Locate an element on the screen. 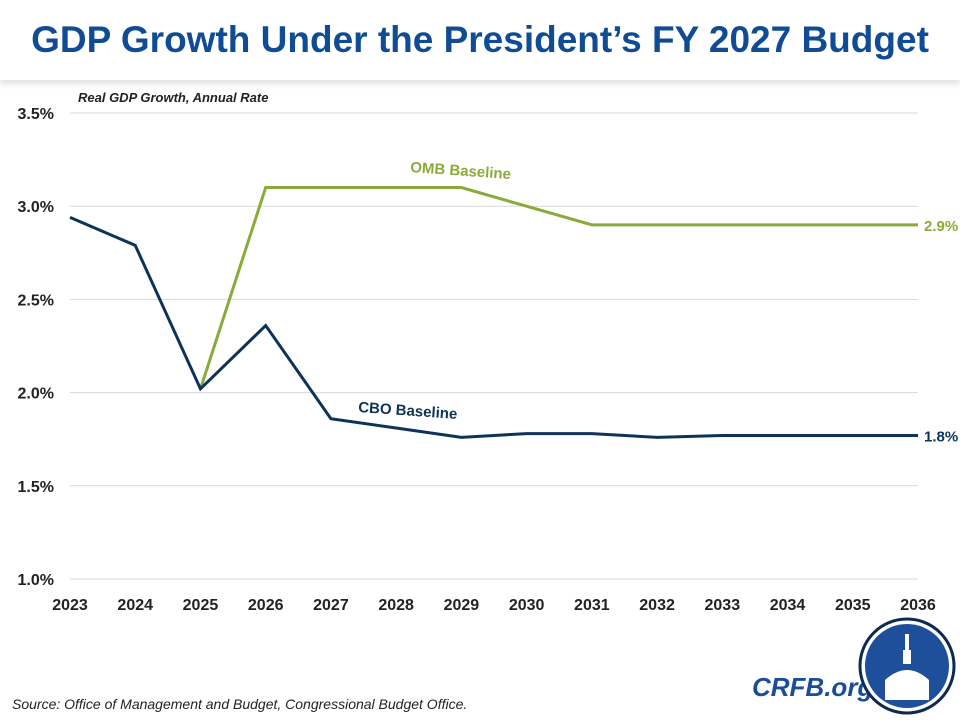 Image resolution: width=960 pixels, height=720 pixels. y-tick-label: 1.5% is located at coordinates (36, 487).